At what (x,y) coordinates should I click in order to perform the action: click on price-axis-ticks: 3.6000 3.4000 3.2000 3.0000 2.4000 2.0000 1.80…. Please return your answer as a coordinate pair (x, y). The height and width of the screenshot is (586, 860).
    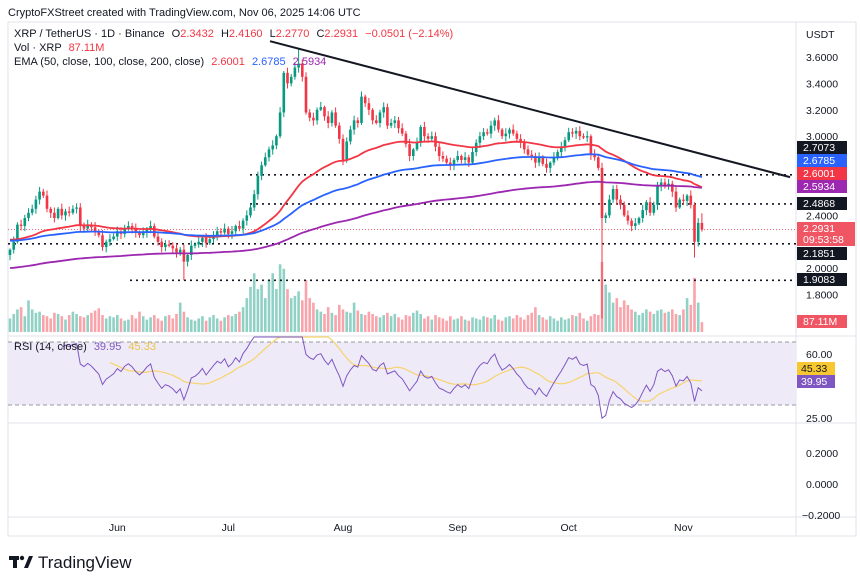
    Looking at the image, I should click on (822, 177).